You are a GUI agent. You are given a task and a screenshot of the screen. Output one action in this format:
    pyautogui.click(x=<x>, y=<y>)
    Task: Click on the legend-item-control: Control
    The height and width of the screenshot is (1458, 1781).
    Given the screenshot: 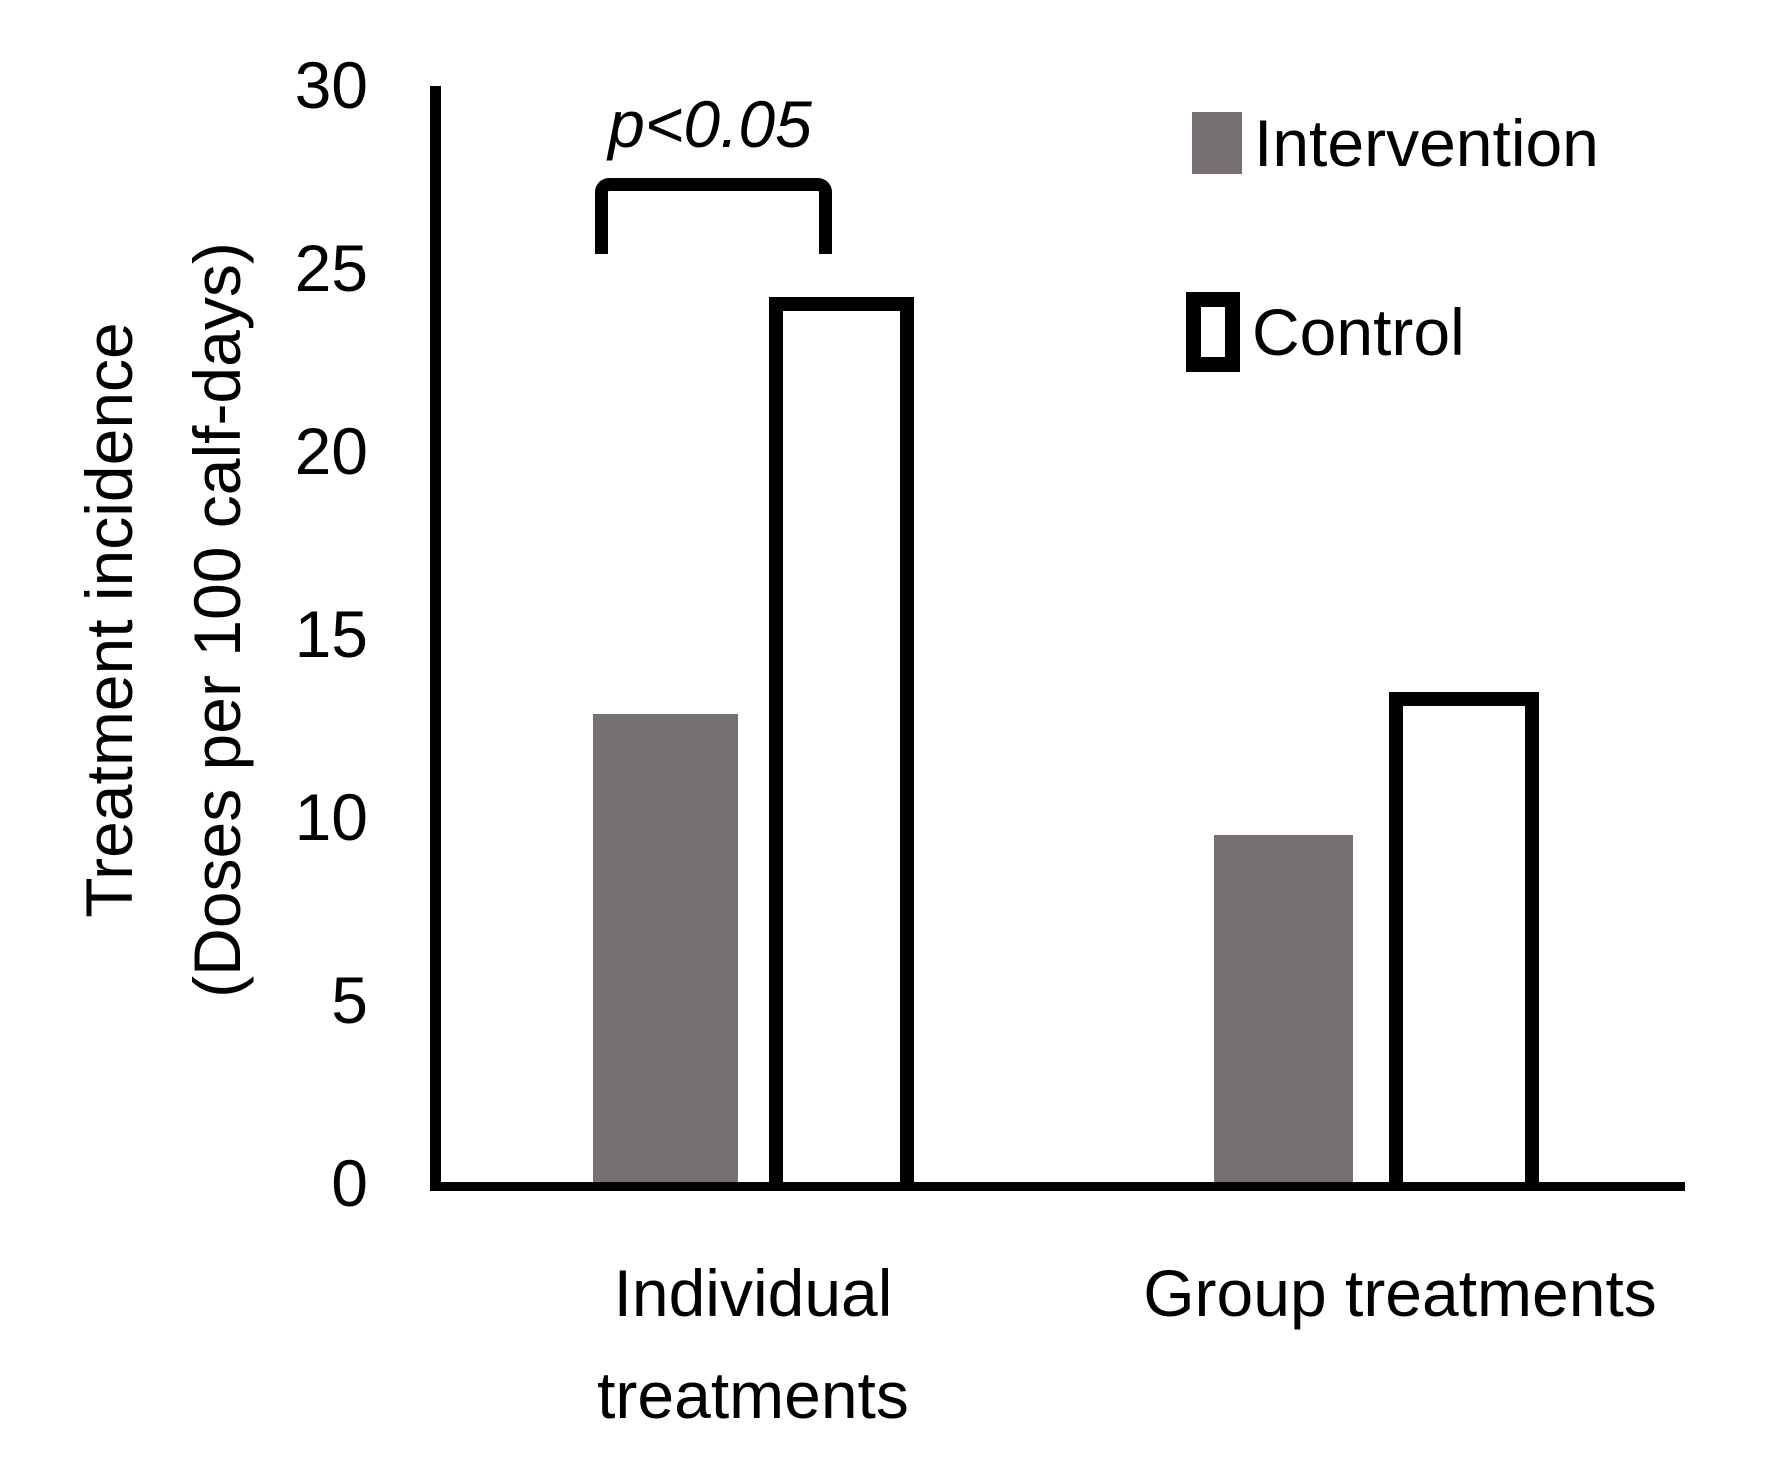 What is the action you would take?
    pyautogui.click(x=1325, y=332)
    